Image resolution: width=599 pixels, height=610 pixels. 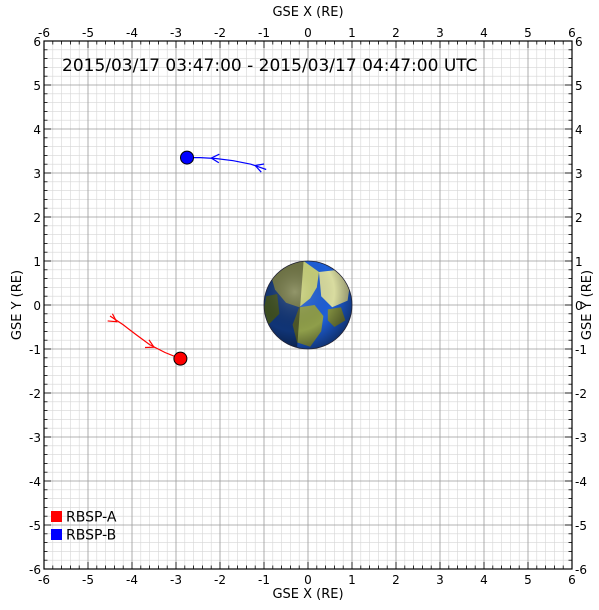 I want to click on y-tick-label-left: 2, so click(x=37, y=218).